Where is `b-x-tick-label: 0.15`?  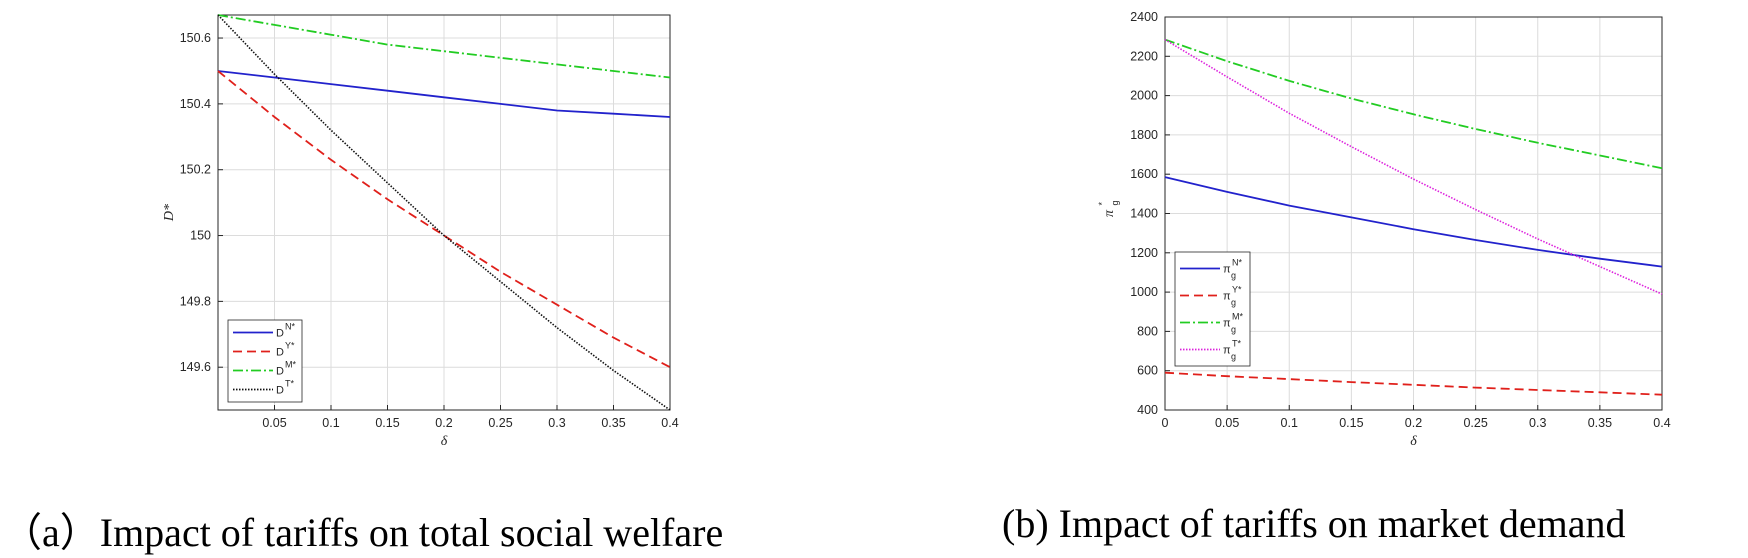
b-x-tick-label: 0.15 is located at coordinates (1351, 423).